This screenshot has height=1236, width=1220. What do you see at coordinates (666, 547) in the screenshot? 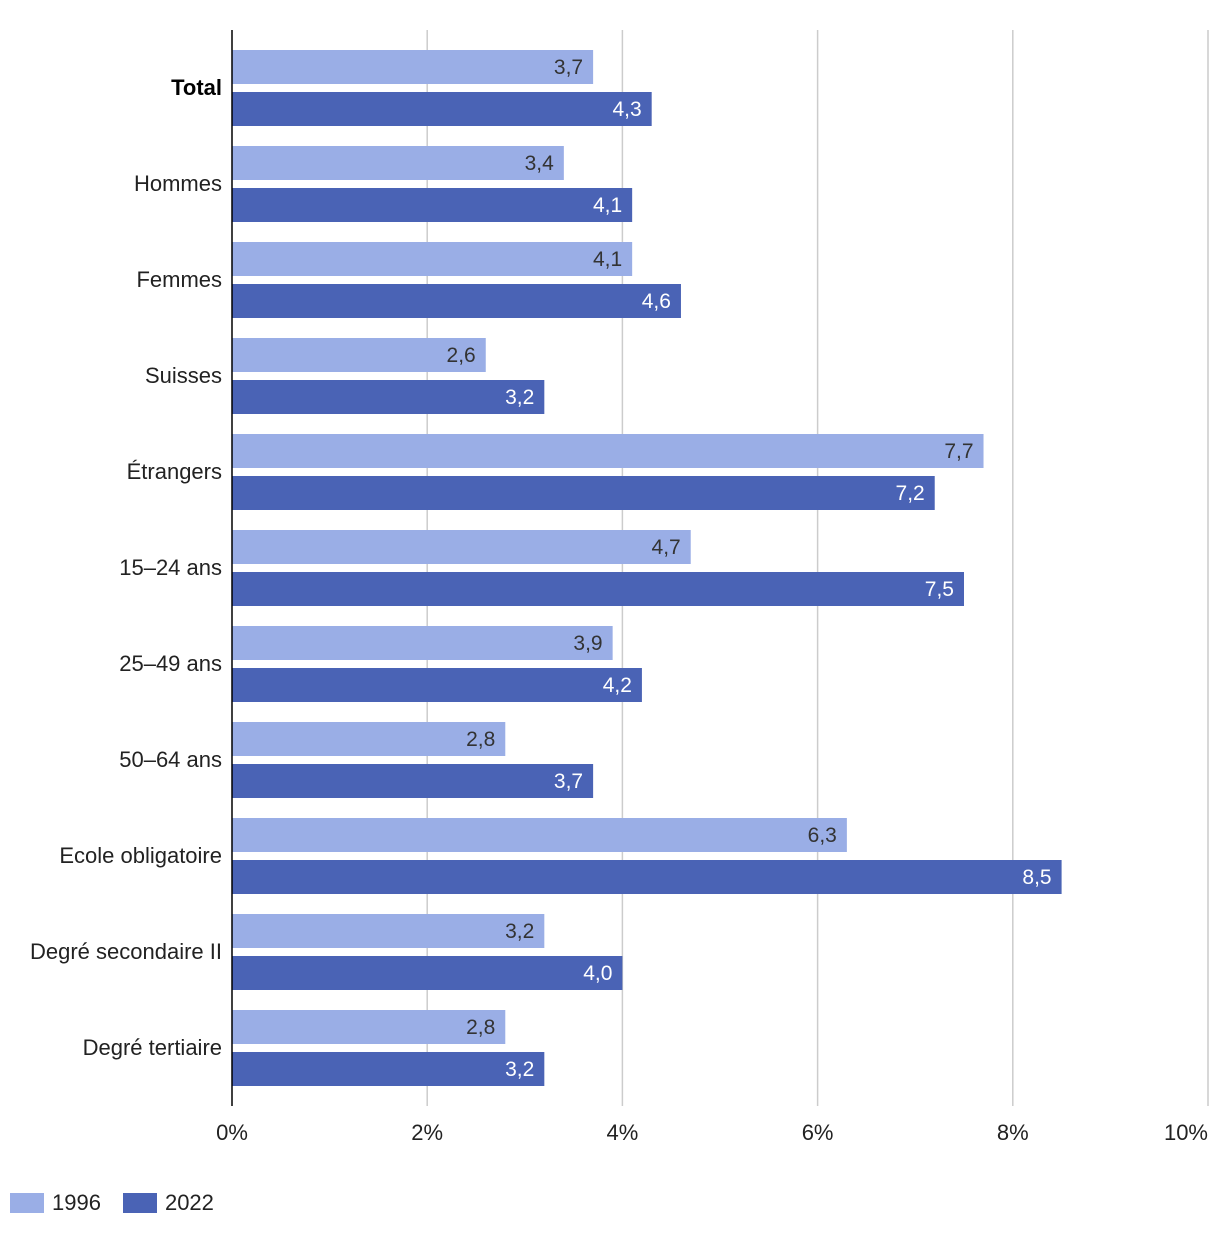
I see `value-label: 4,7` at bounding box center [666, 547].